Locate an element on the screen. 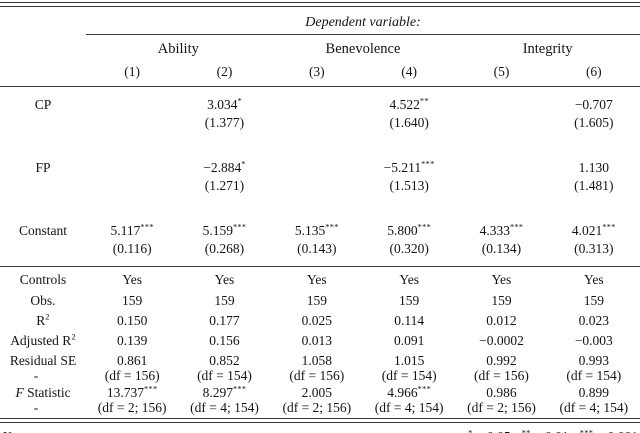  stat-value-cell: 0.899 (df = 4; 154) is located at coordinates (594, 399).